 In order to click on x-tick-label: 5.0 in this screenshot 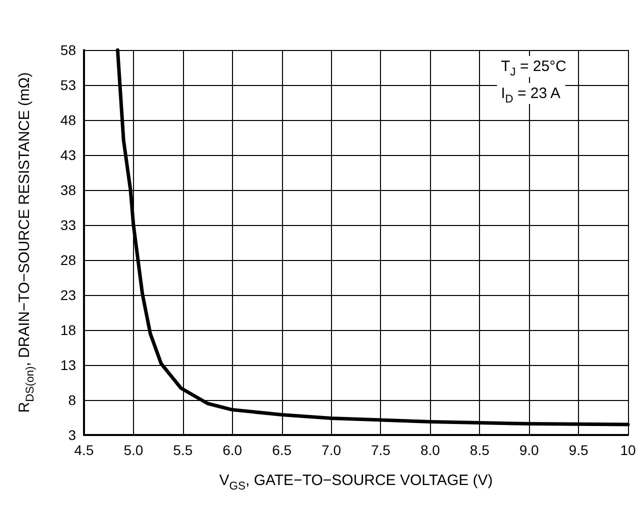, I will do `click(134, 450)`.